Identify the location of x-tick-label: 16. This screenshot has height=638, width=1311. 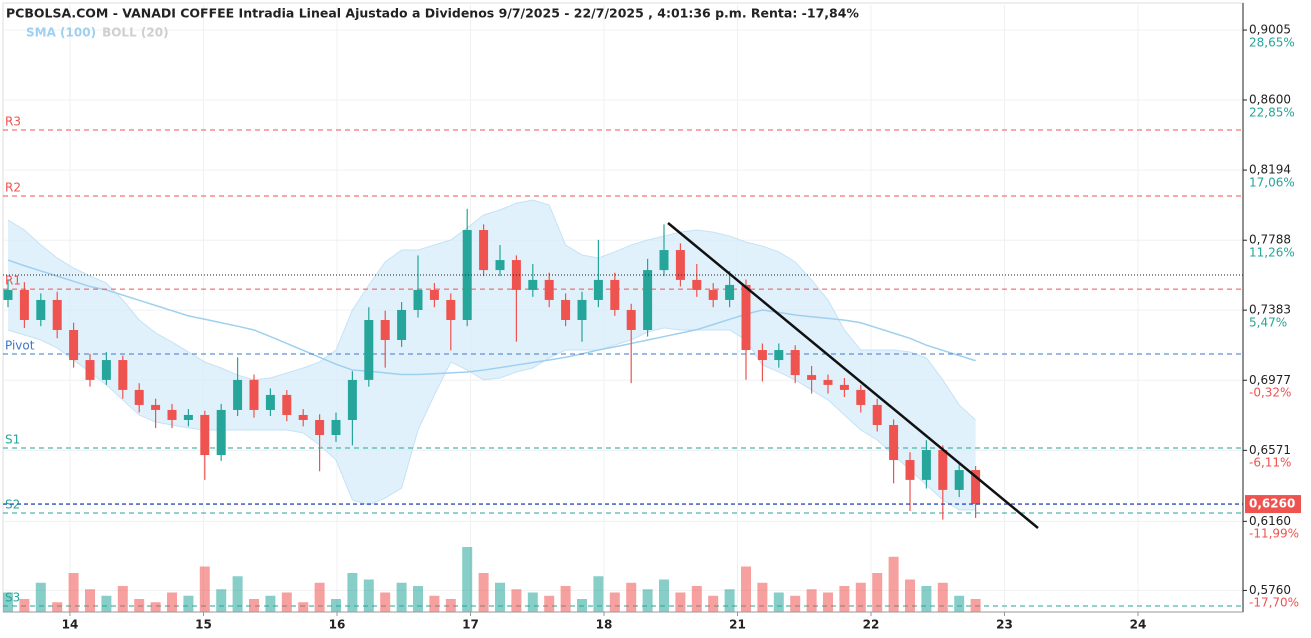
(337, 625).